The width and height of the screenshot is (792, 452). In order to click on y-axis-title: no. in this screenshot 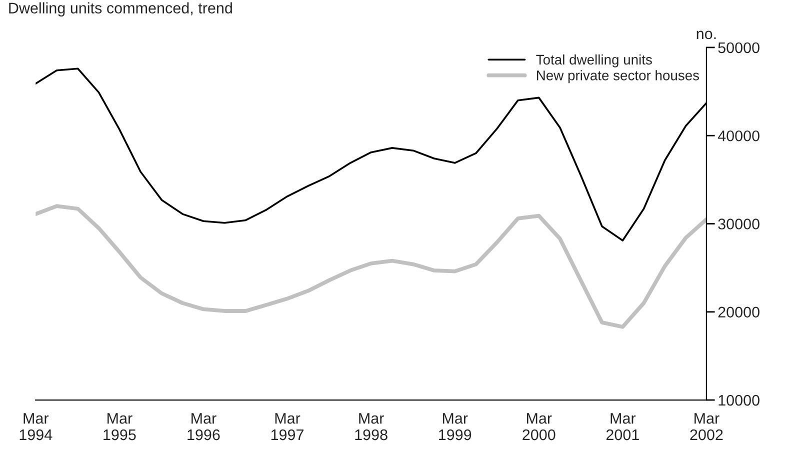, I will do `click(706, 35)`.